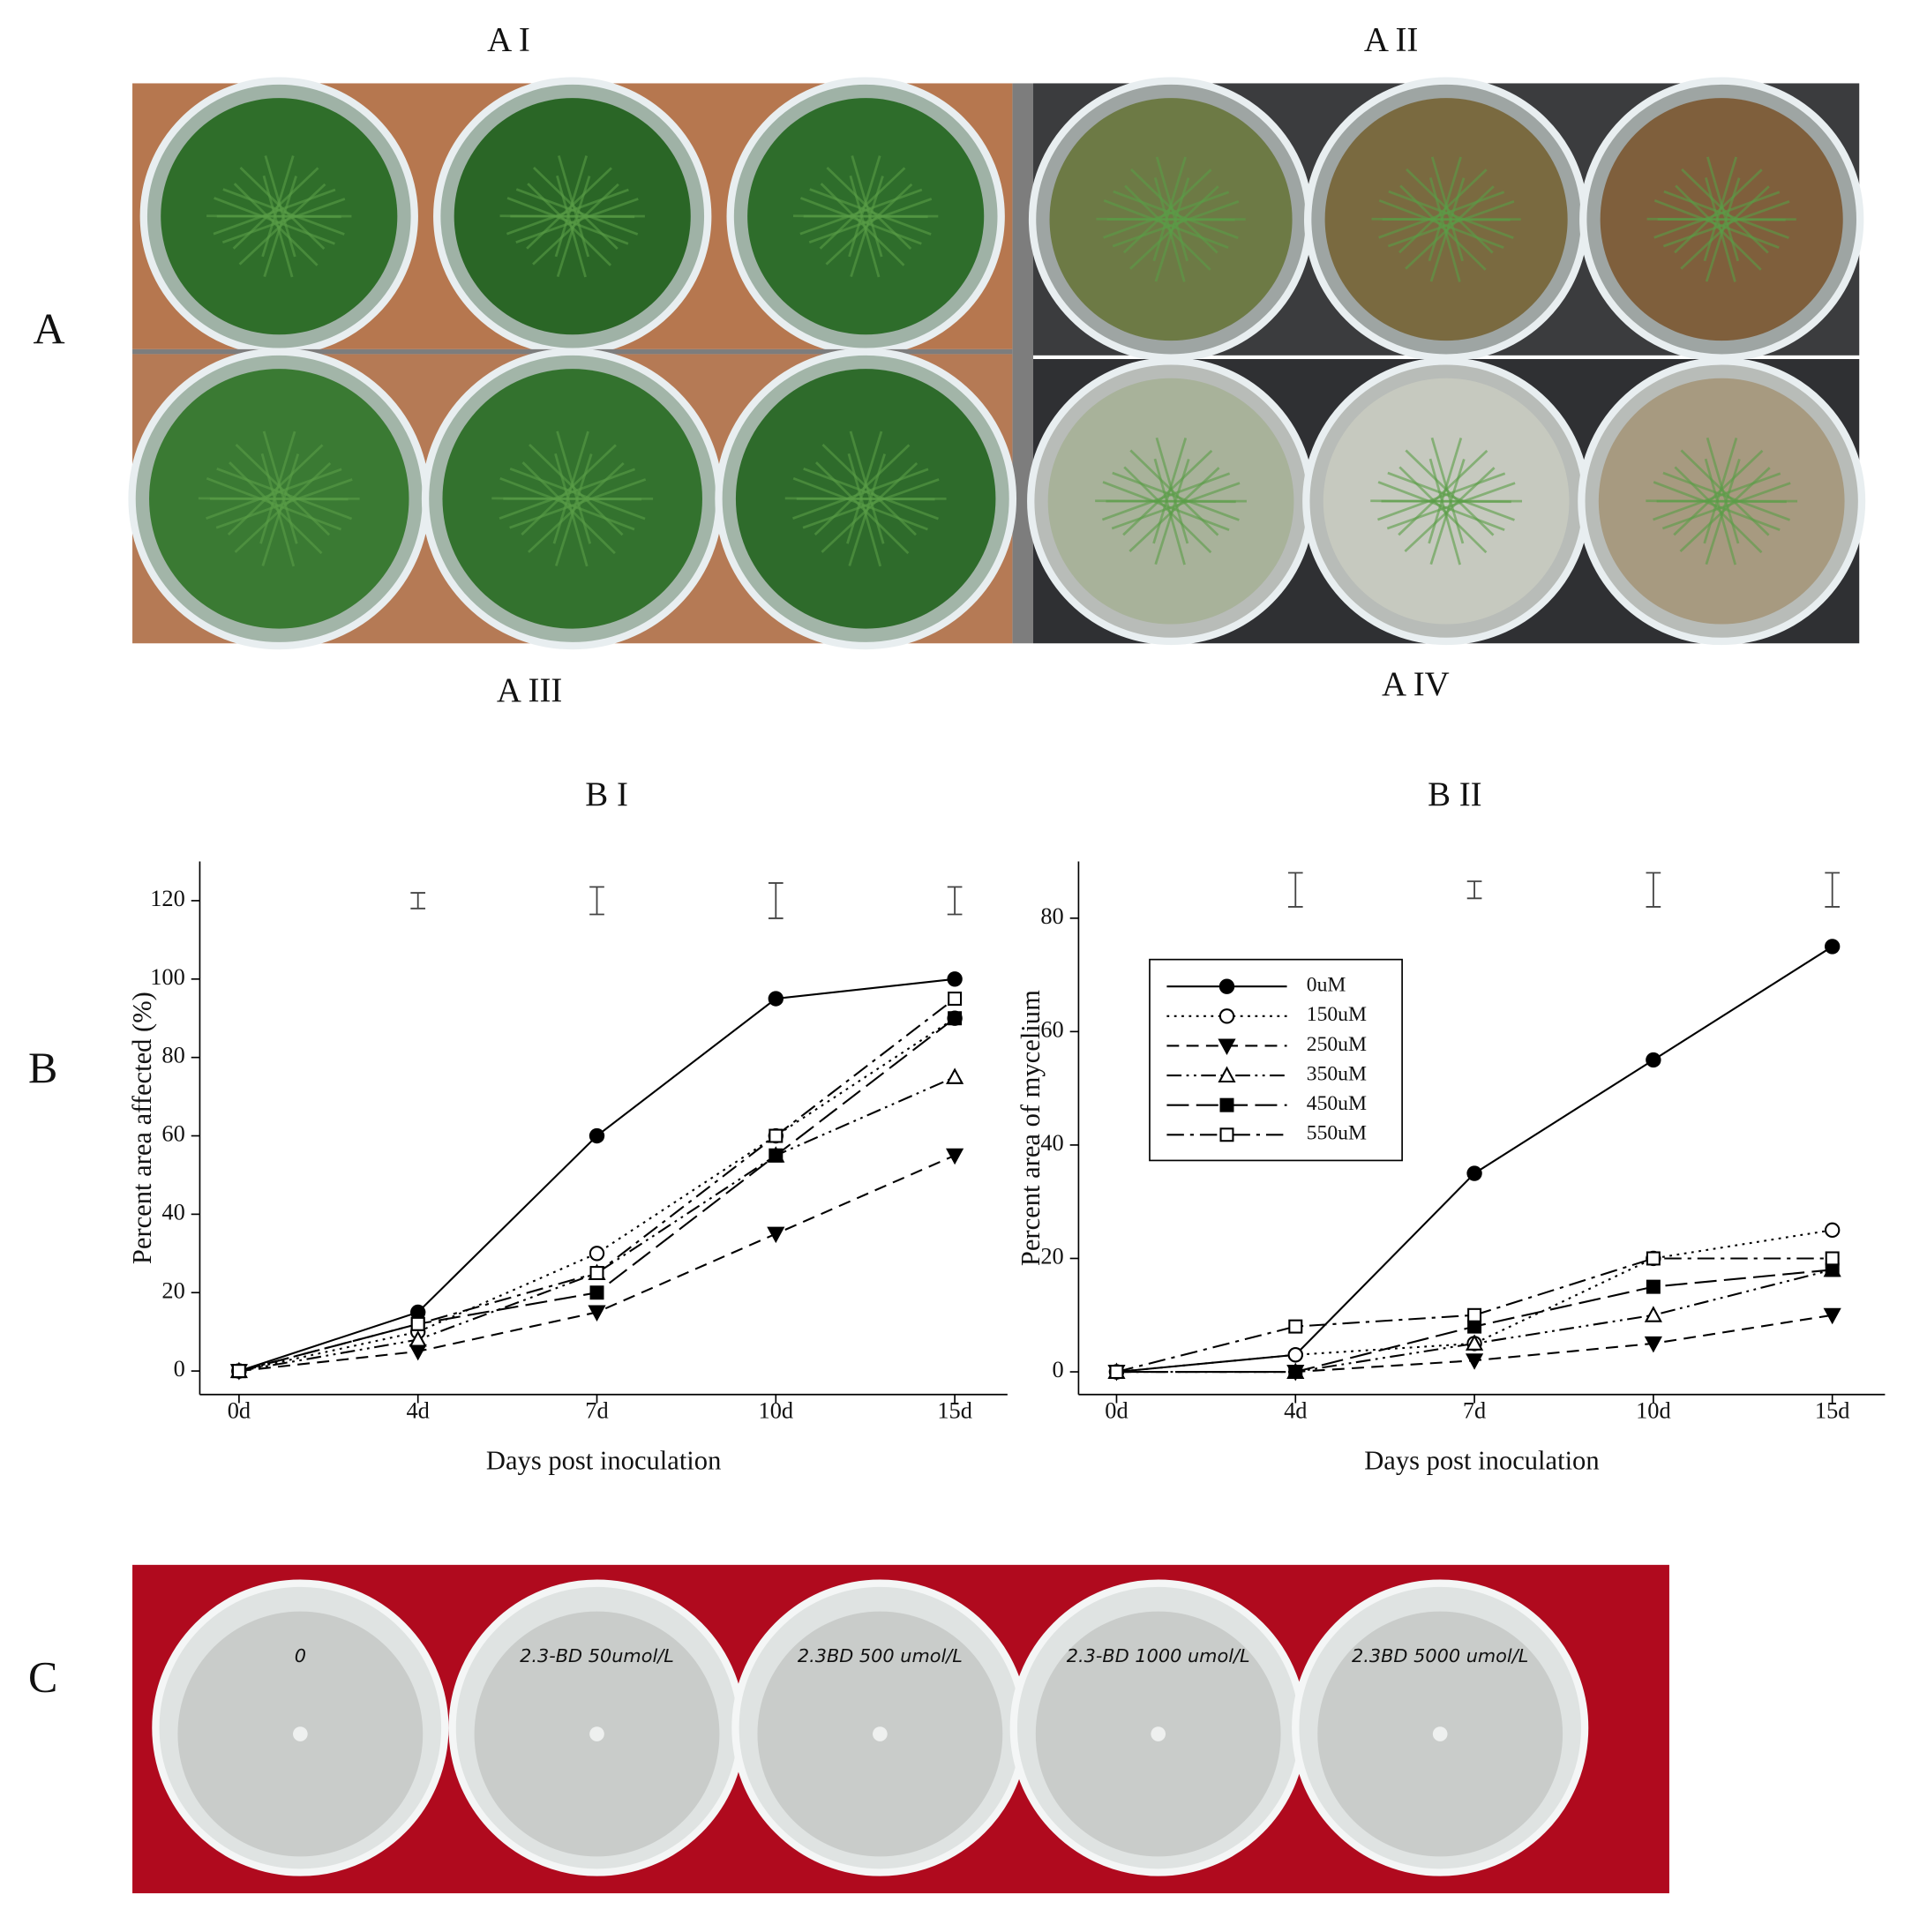 The height and width of the screenshot is (1932, 1912). Describe the element at coordinates (1326, 986) in the screenshot. I see `legend-label: 0uM` at that location.